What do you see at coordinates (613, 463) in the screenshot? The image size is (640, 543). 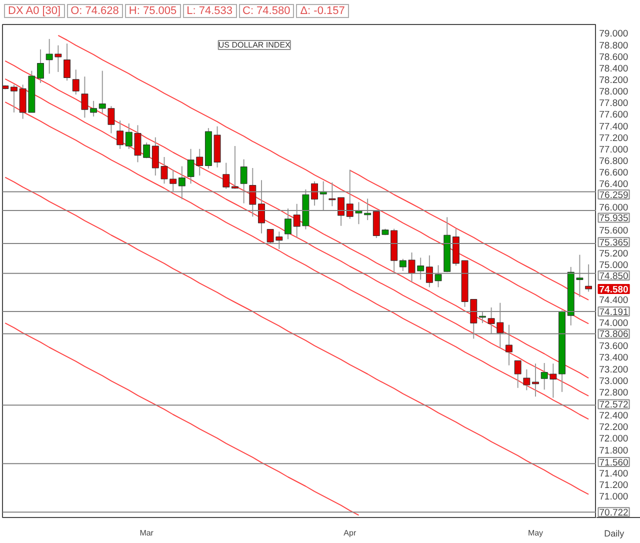 I see `ref-line-label: 71.560` at bounding box center [613, 463].